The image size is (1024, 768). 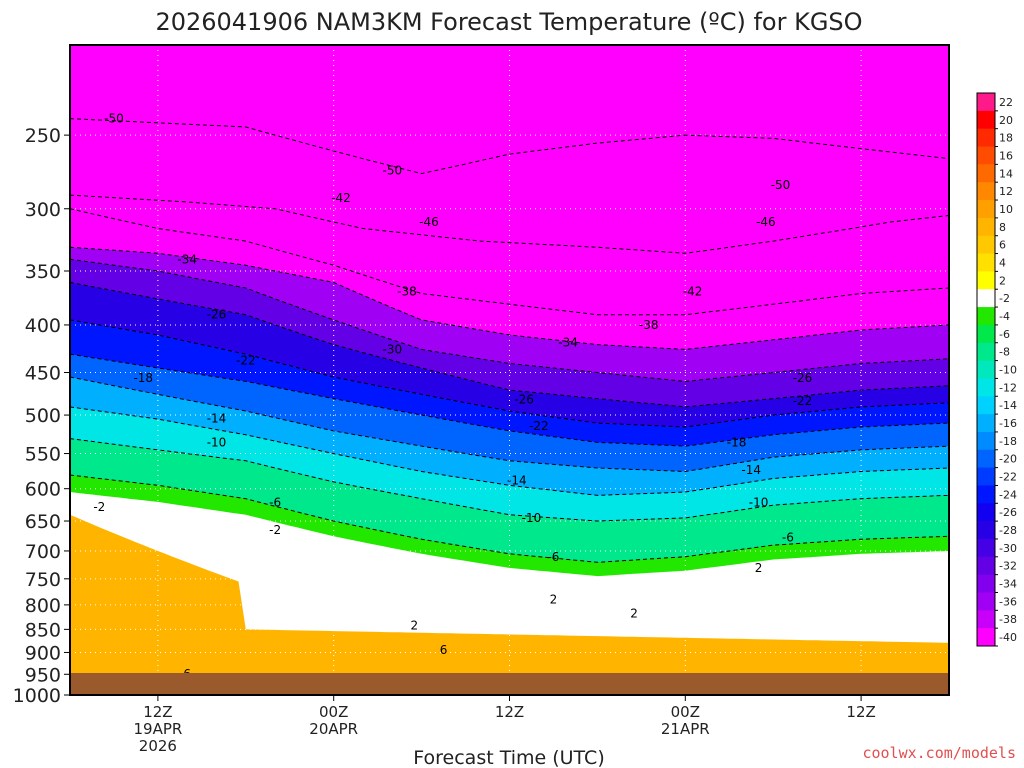 I want to click on band--8, so click(x=509, y=500).